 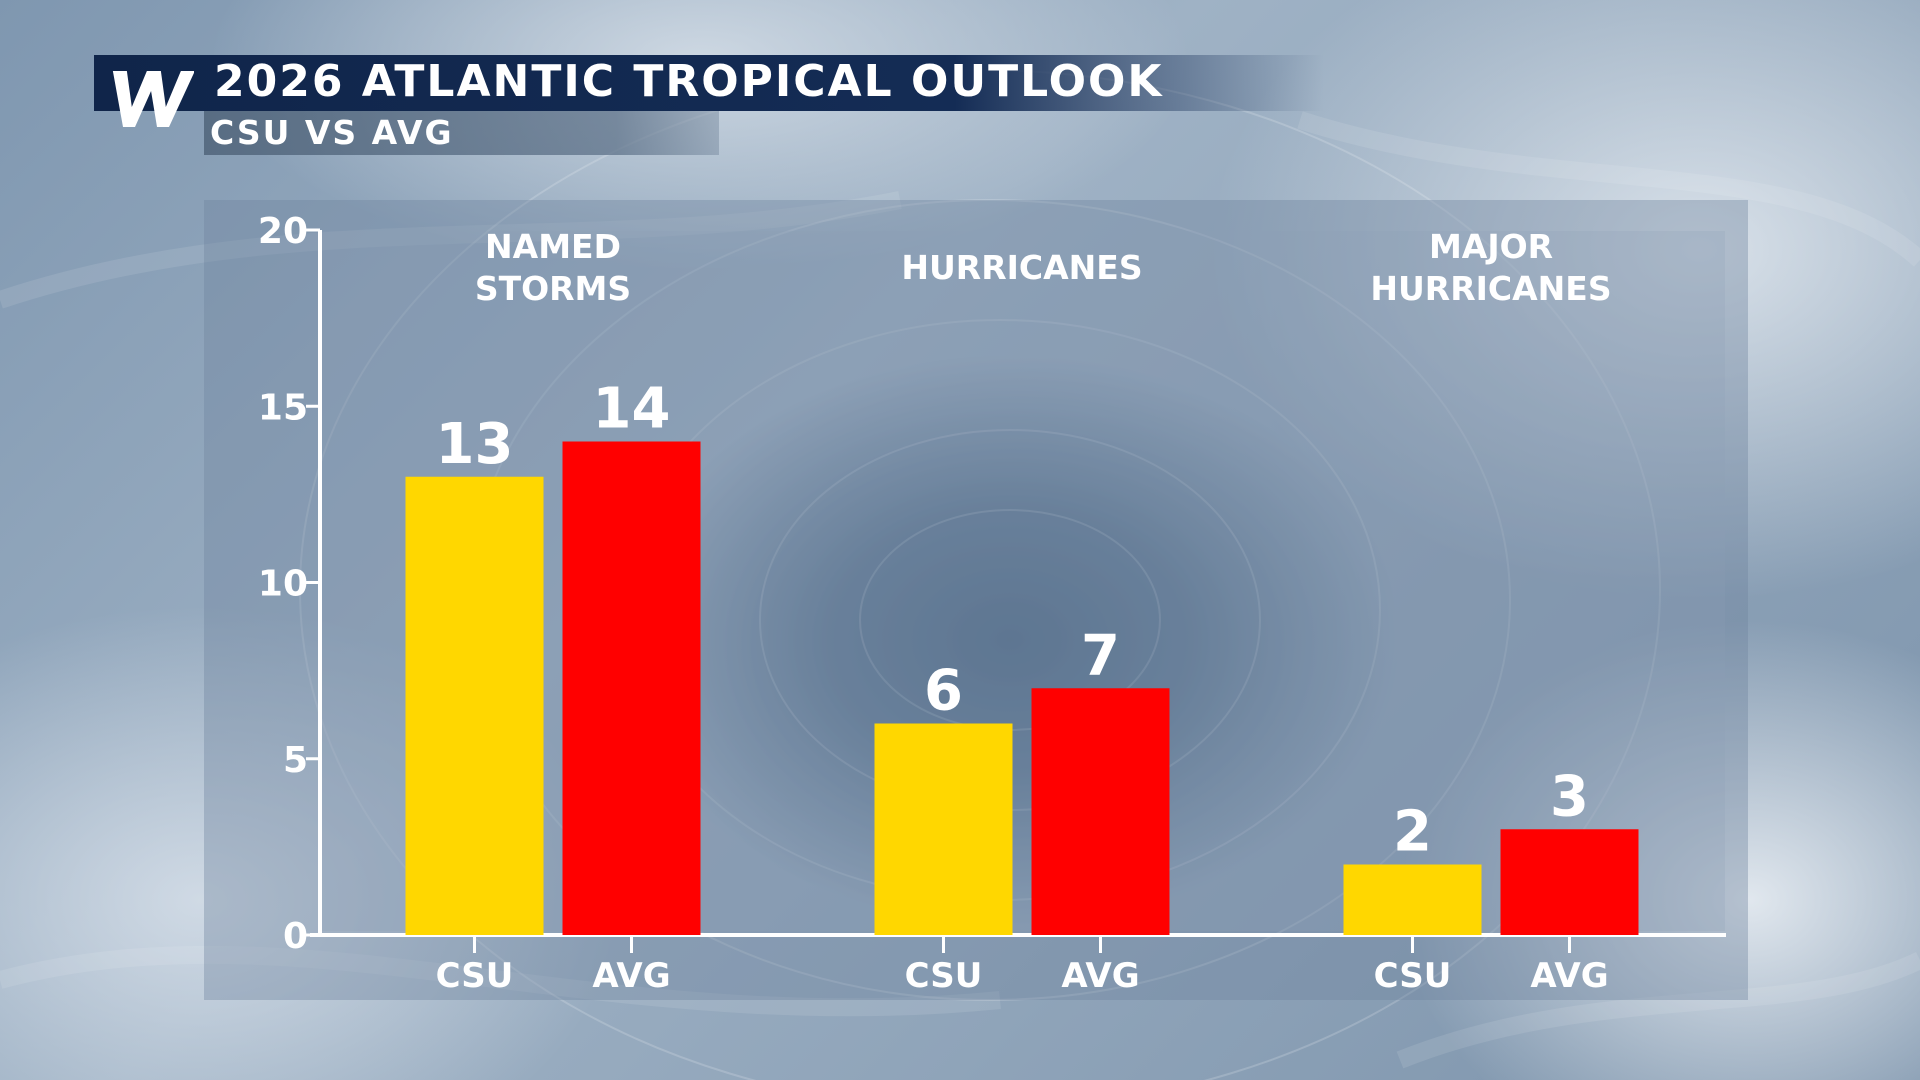 What do you see at coordinates (1100, 655) in the screenshot?
I see `bar-value-label: 7` at bounding box center [1100, 655].